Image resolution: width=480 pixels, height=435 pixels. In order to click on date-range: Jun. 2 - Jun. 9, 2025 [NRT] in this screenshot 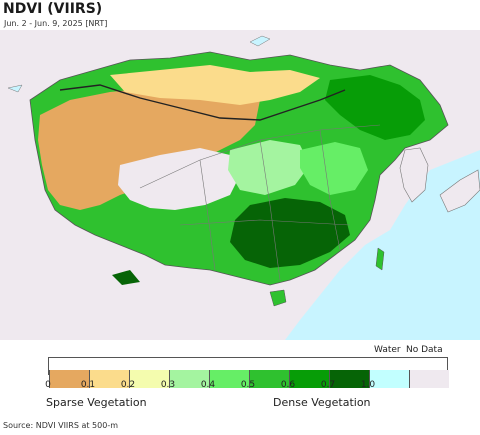, I will do `click(56, 23)`.